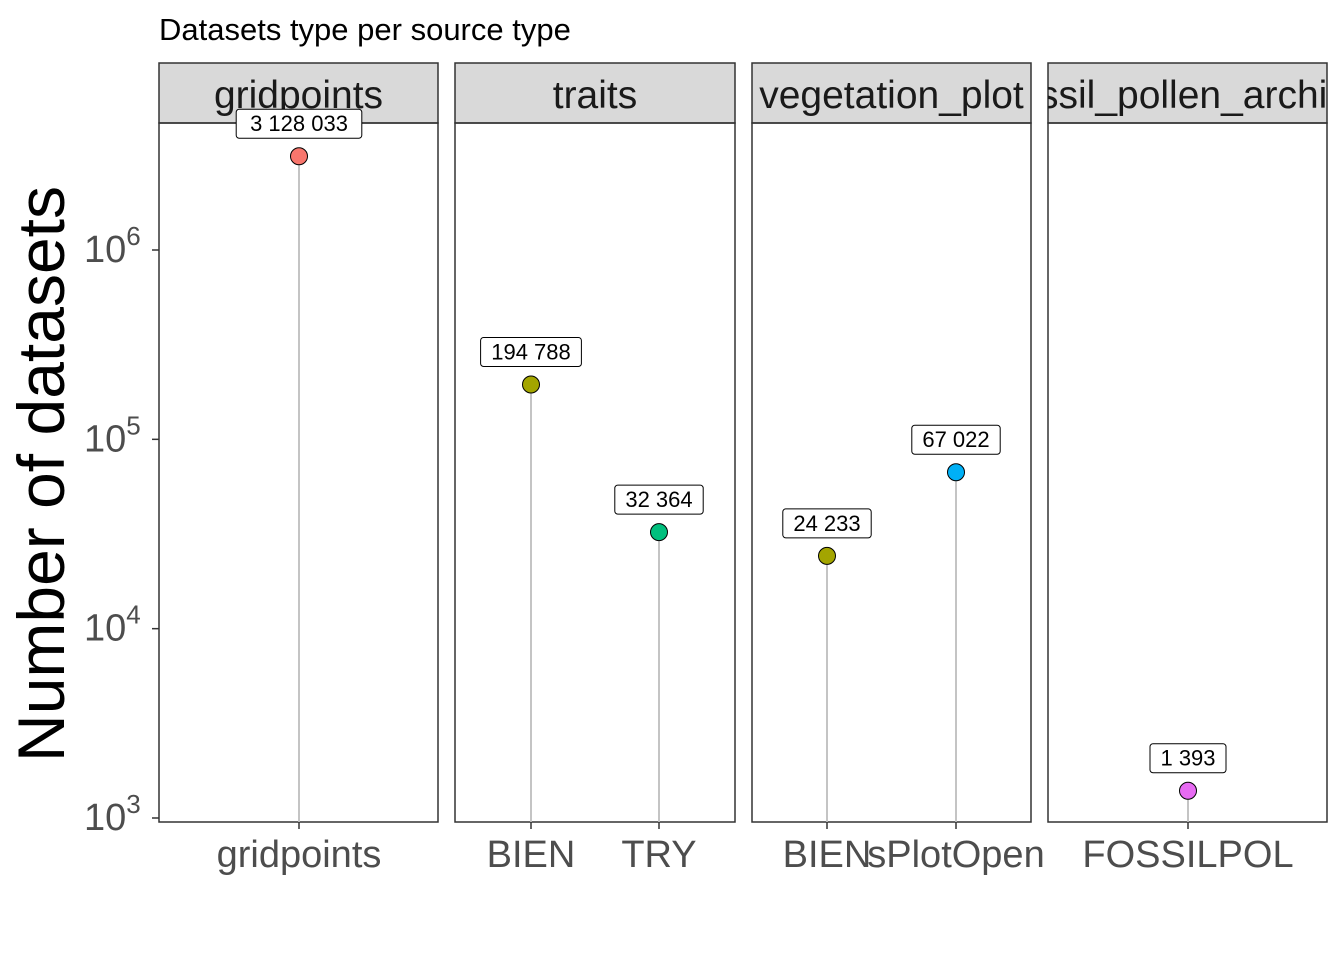 Image resolution: width=1344 pixels, height=965 pixels. Describe the element at coordinates (1187, 855) in the screenshot. I see `x-tick-label: FOSSILPOL` at that location.